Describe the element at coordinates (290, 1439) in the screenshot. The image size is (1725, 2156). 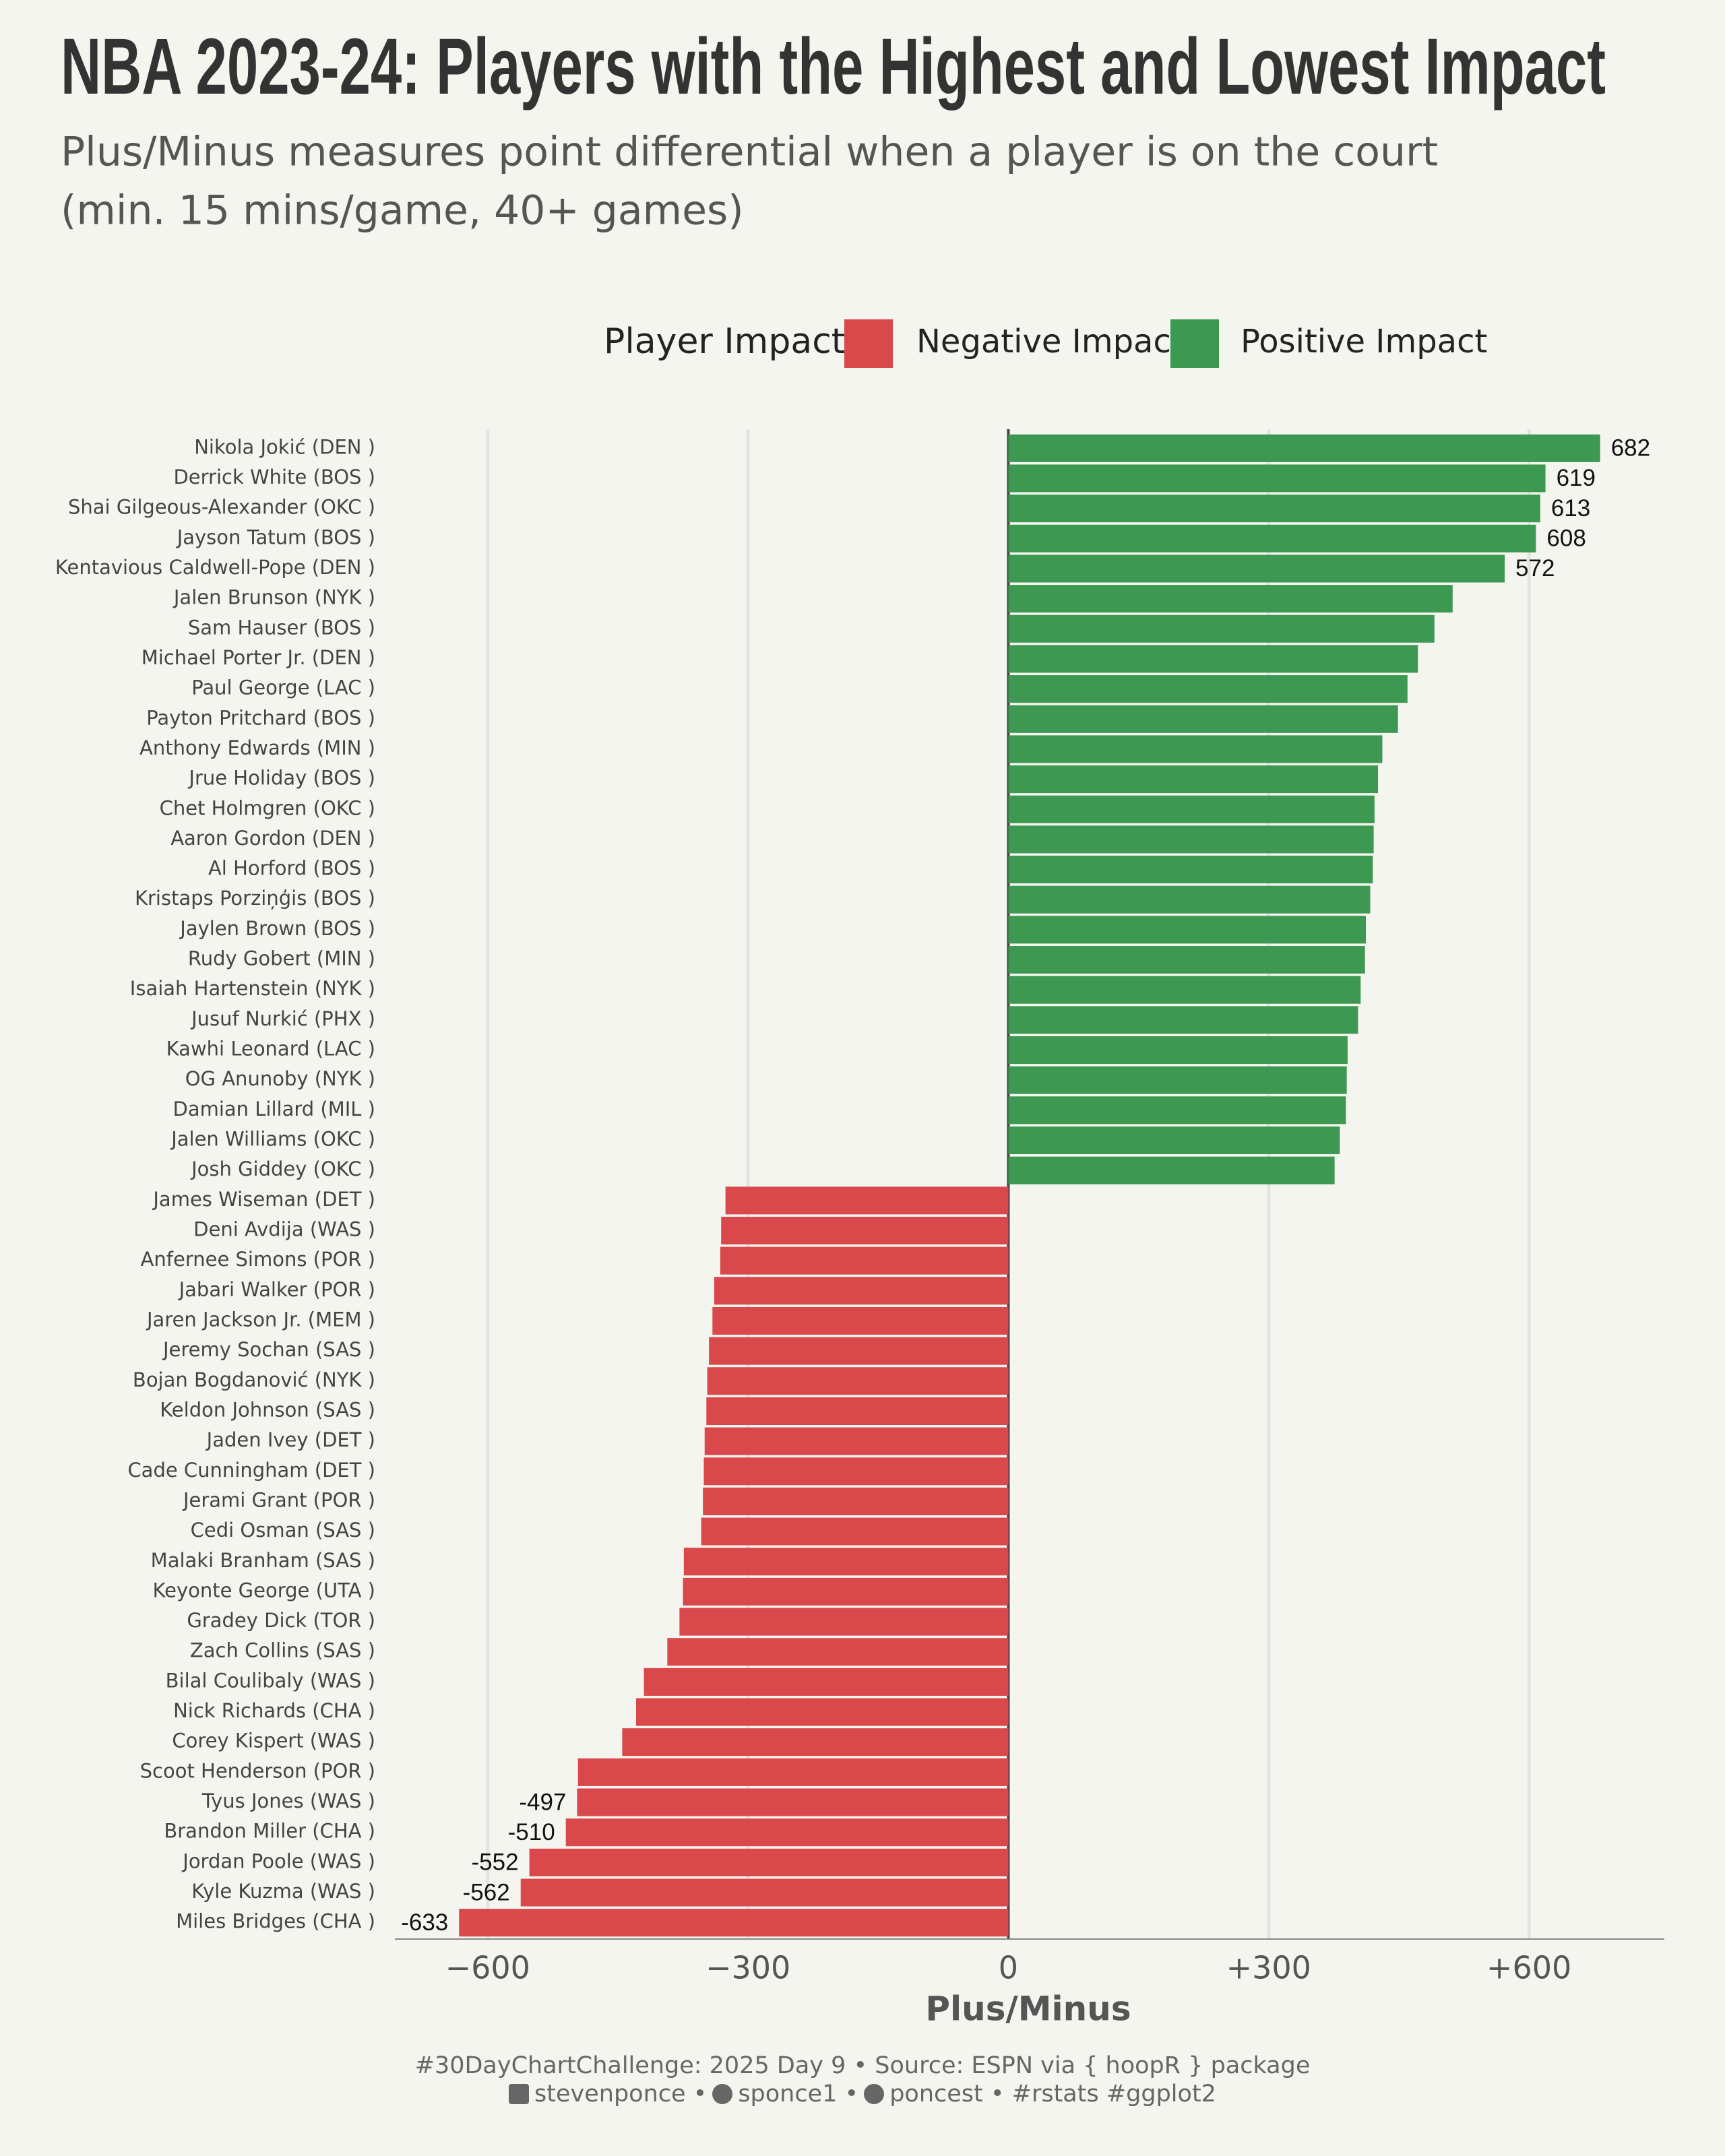
I see `y-tick-label: Jaden Ivey (DET )` at that location.